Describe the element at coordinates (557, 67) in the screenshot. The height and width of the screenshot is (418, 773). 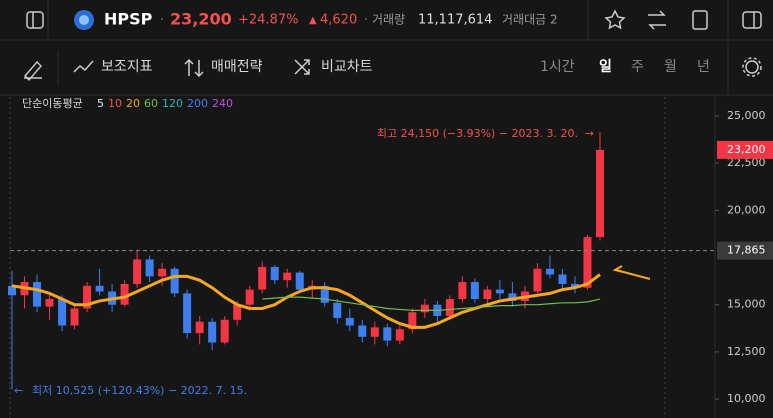
I see `period: 1시간` at that location.